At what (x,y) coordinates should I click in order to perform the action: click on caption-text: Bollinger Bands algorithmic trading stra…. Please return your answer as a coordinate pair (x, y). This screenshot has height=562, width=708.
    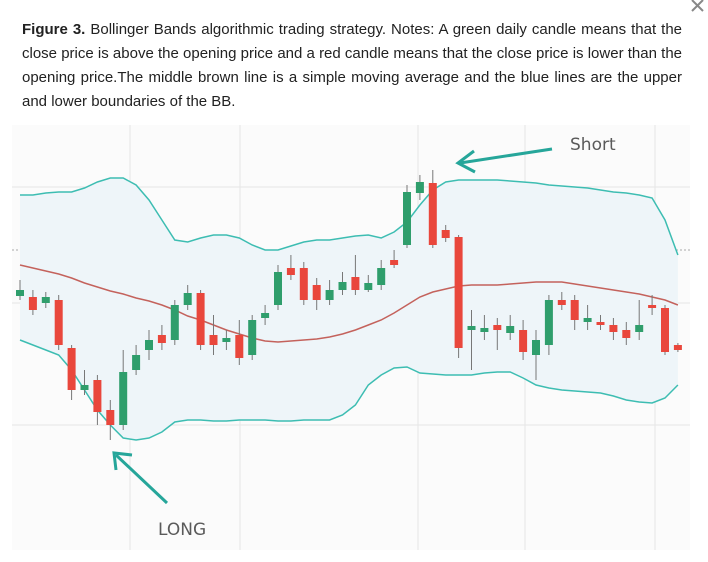
    Looking at the image, I should click on (352, 65).